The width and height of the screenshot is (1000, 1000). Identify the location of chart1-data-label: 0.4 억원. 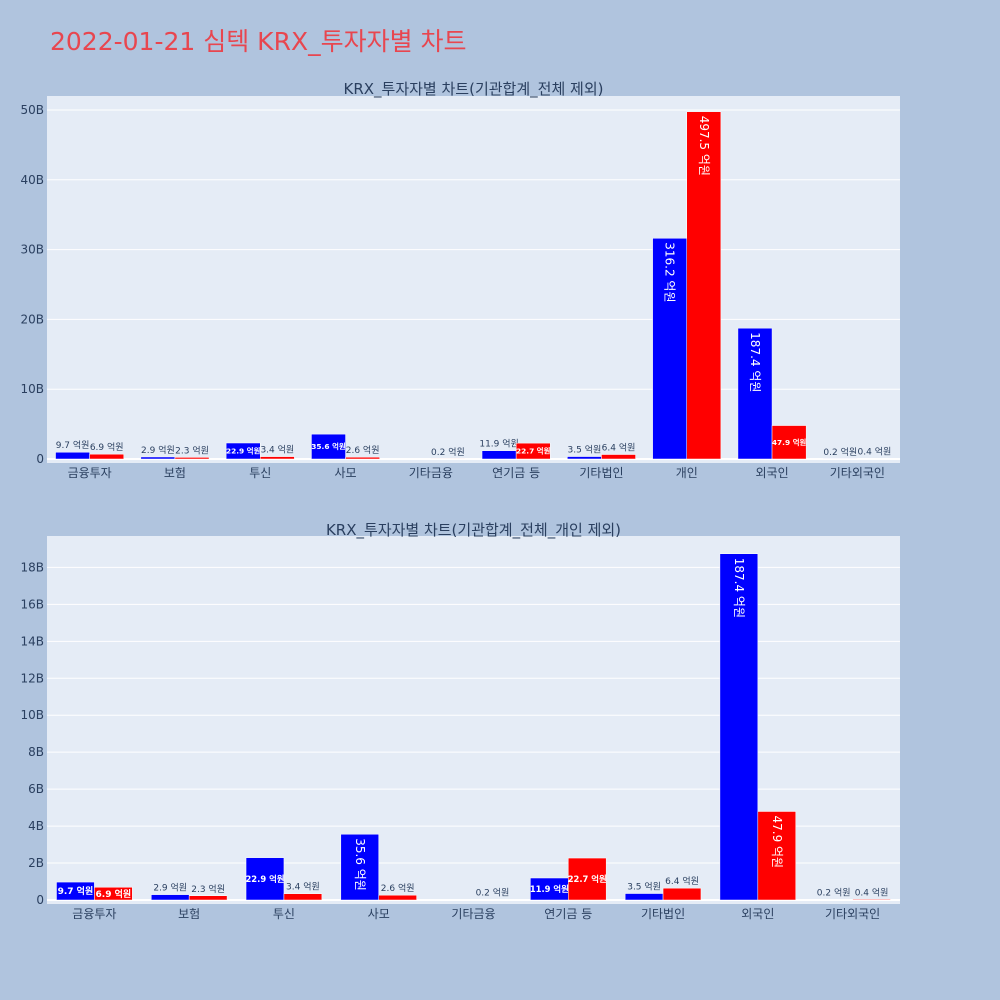
(875, 452).